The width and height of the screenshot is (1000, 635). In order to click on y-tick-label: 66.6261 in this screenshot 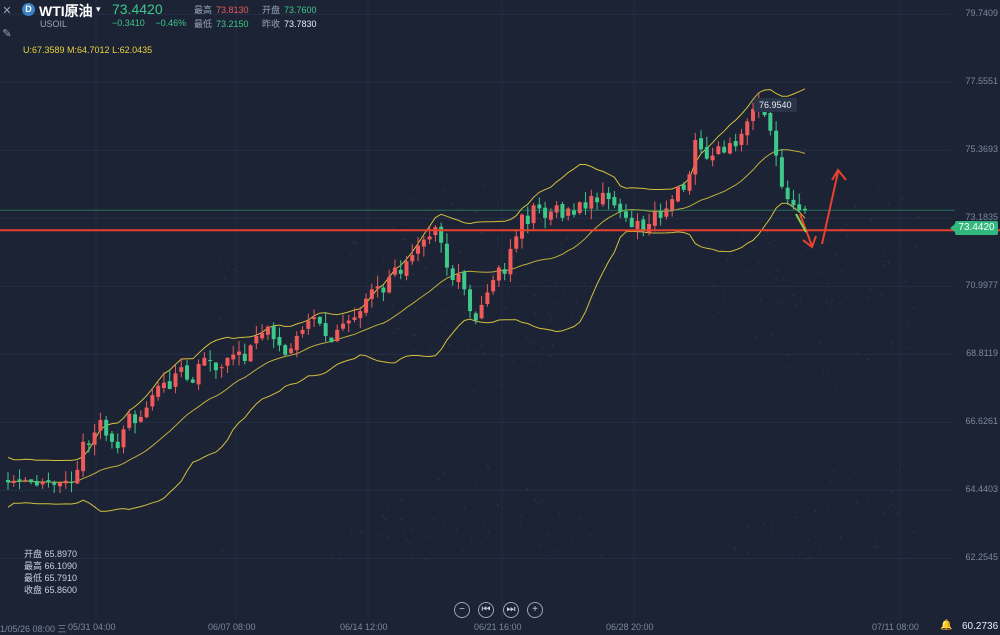, I will do `click(981, 421)`.